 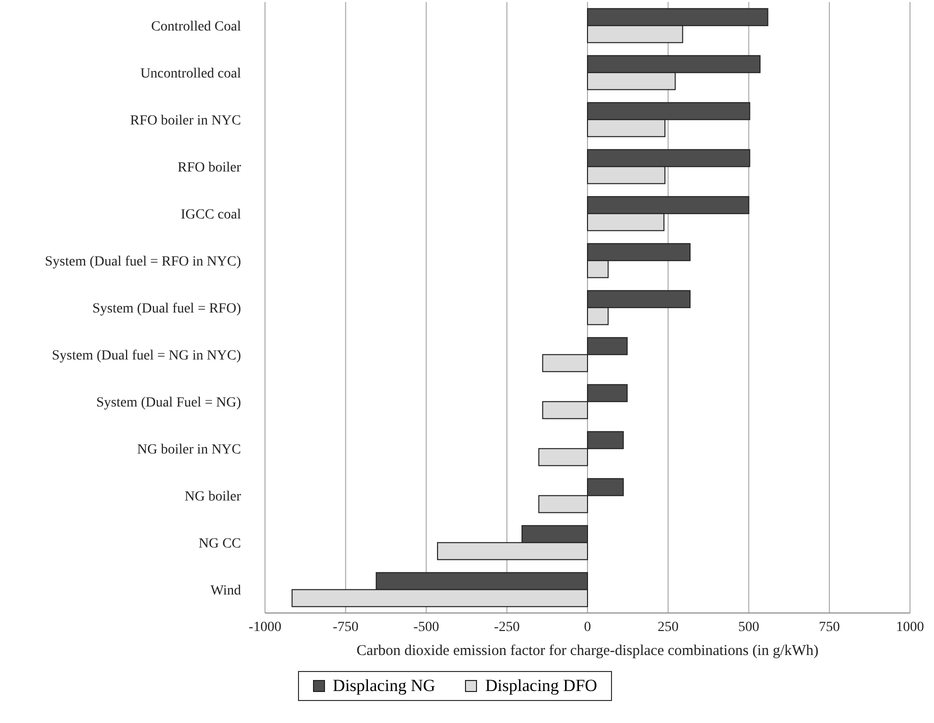 I want to click on x-tick-label: -750, so click(x=345, y=627).